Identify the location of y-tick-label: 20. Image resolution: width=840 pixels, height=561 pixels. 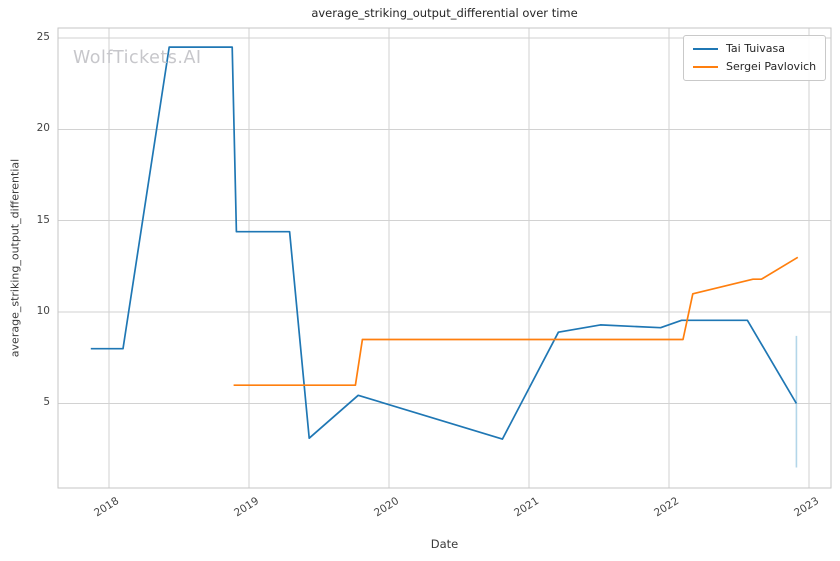
(43, 128).